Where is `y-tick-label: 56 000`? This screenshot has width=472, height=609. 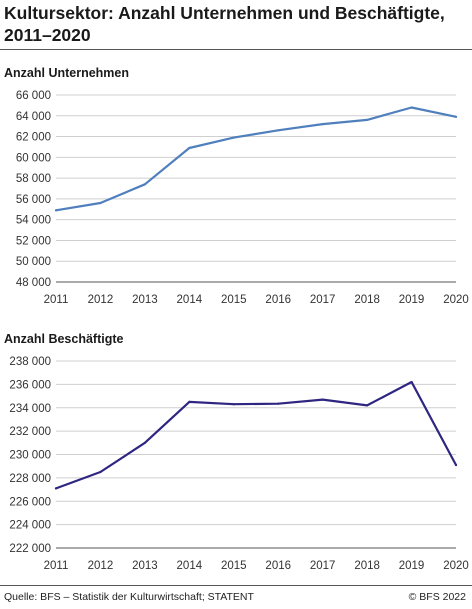 y-tick-label: 56 000 is located at coordinates (33, 200).